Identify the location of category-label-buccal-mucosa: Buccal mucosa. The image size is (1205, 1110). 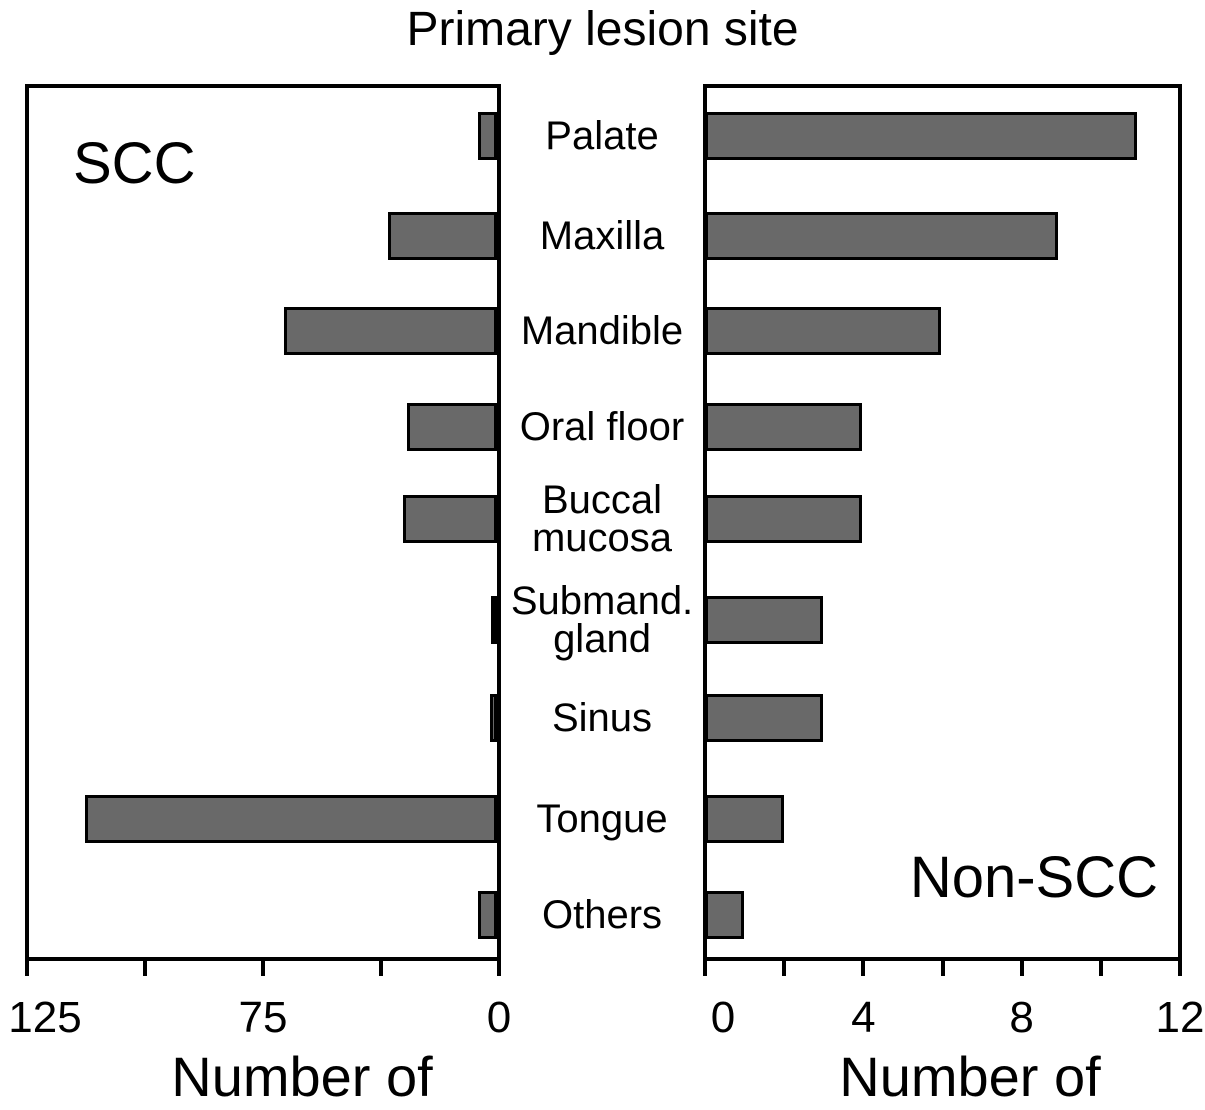
(602, 519).